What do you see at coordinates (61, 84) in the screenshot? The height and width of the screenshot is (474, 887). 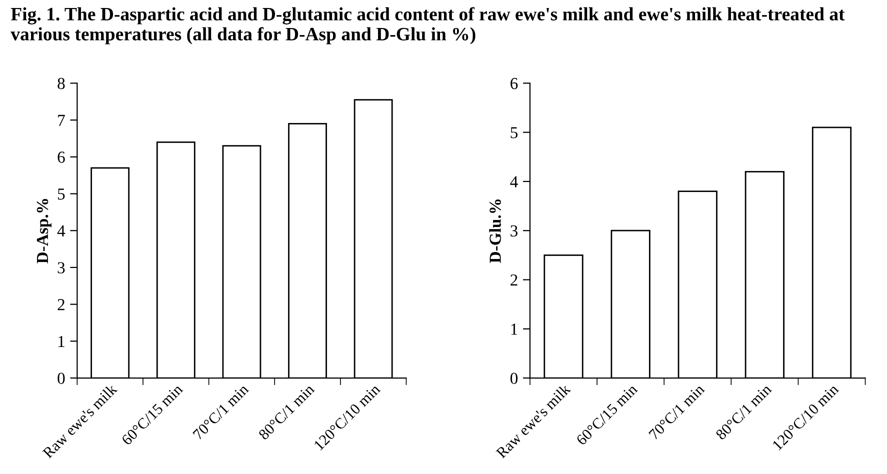 I see `y-tick-label: 8` at bounding box center [61, 84].